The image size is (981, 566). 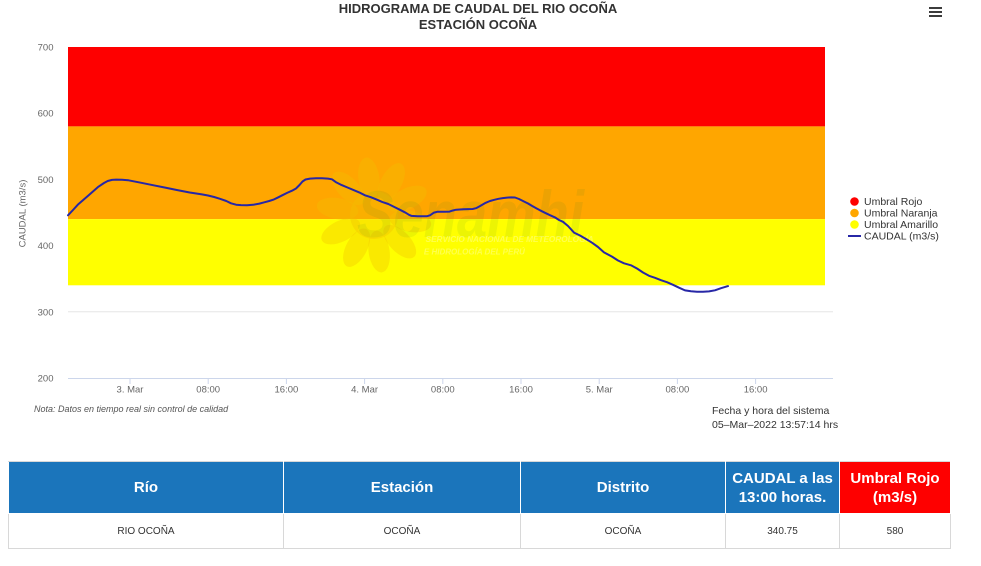 I want to click on svg-text: 600, so click(x=46, y=114).